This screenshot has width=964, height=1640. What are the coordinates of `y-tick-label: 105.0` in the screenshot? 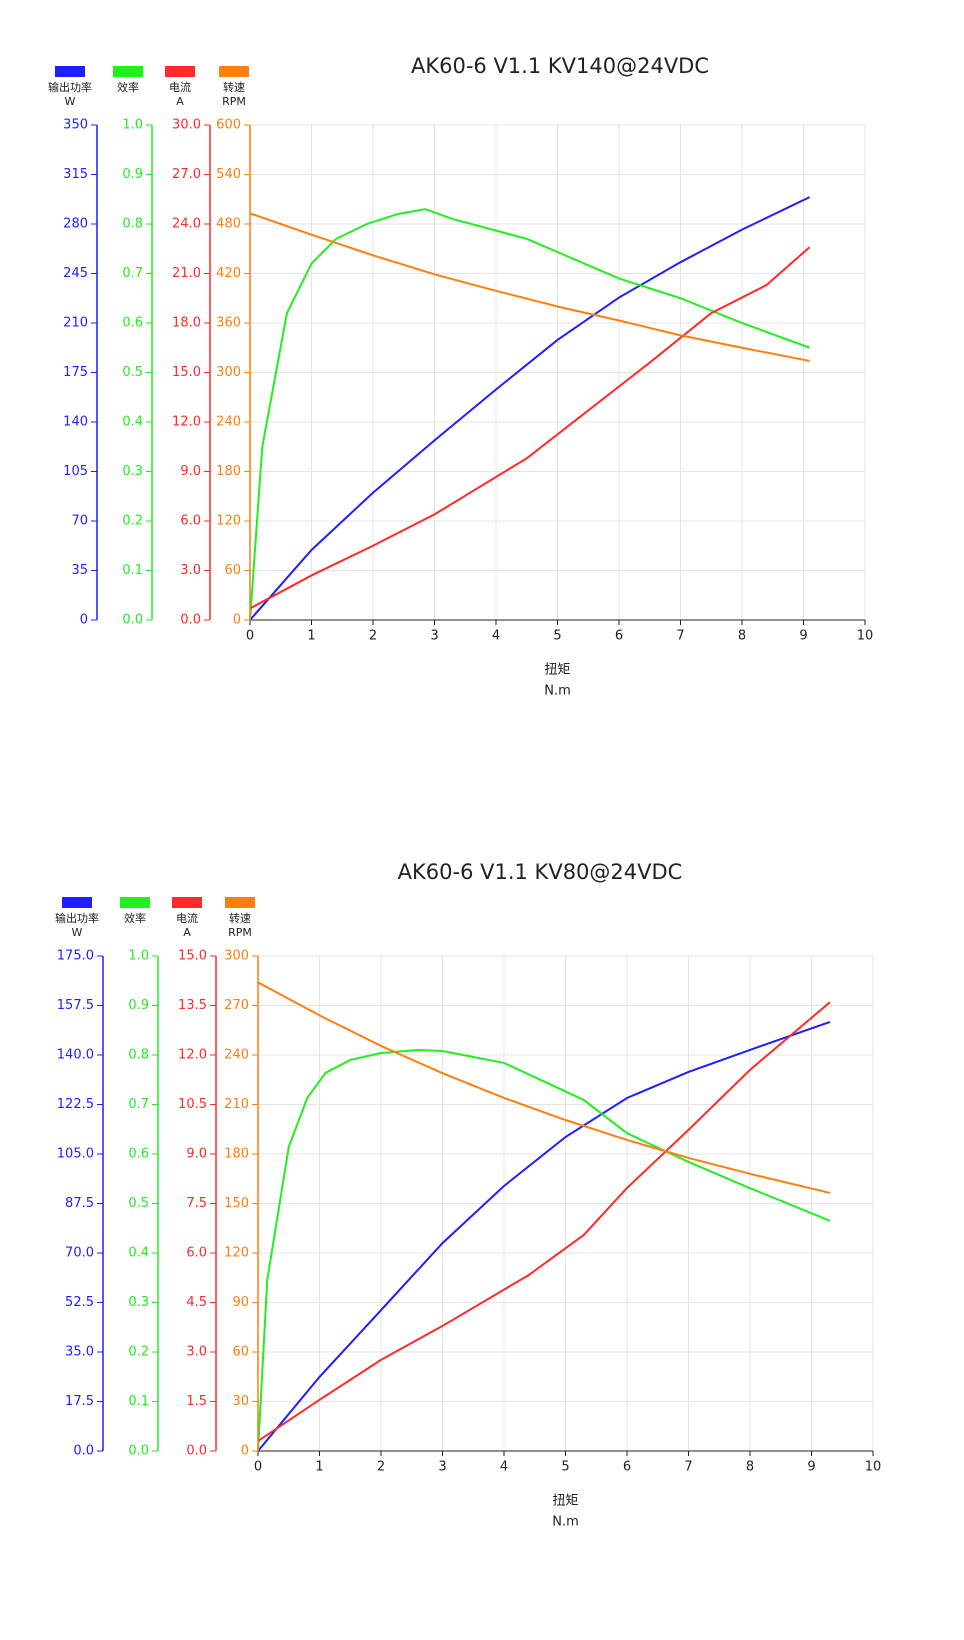 It's located at (75, 1154).